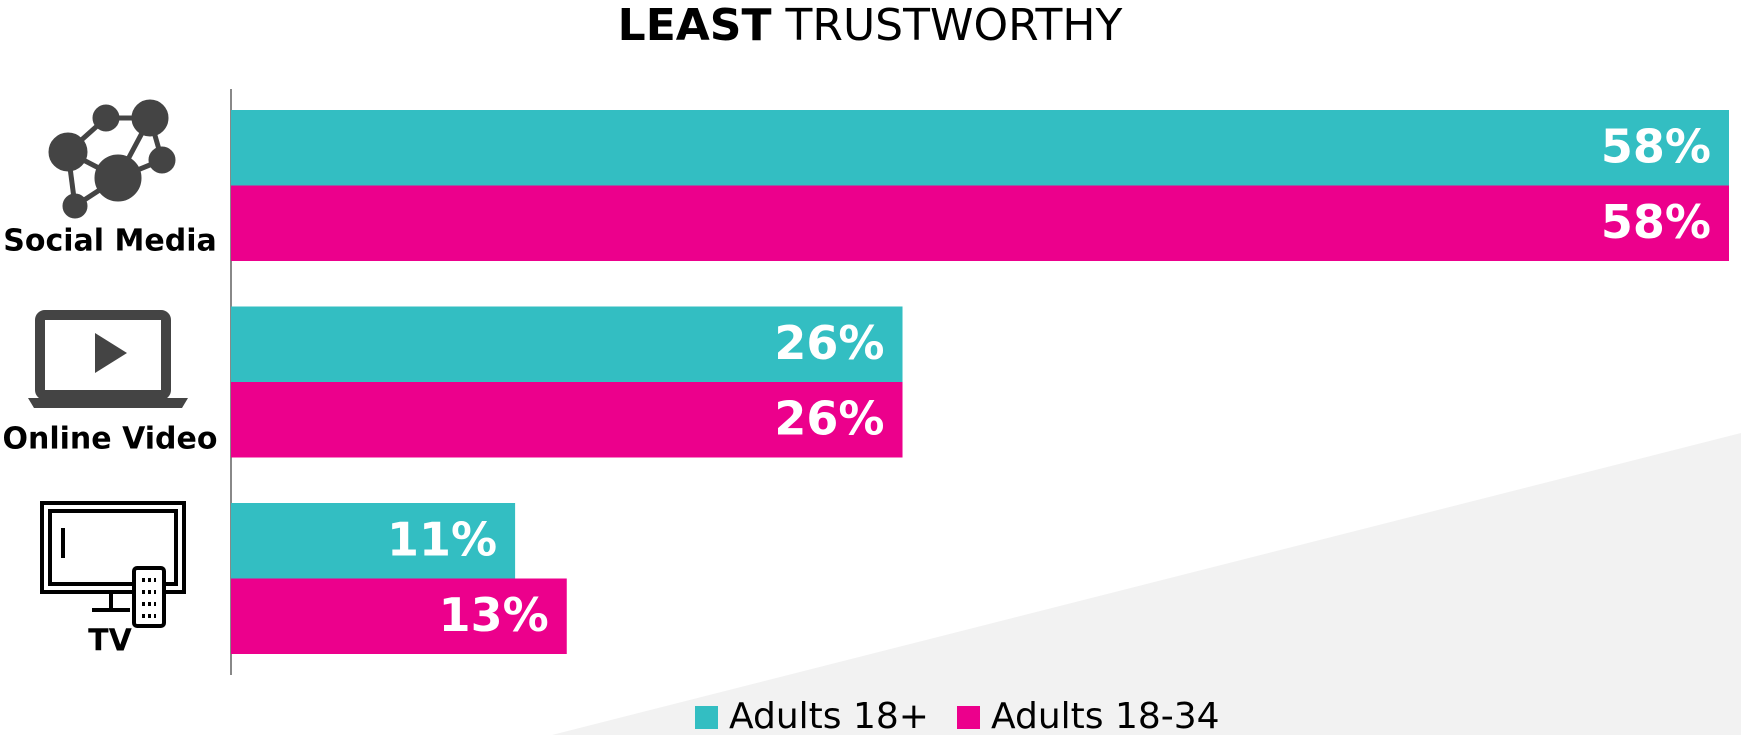 This screenshot has width=1741, height=735. I want to click on chart-title: LEAST TRUSTWORTHY, so click(870, 25).